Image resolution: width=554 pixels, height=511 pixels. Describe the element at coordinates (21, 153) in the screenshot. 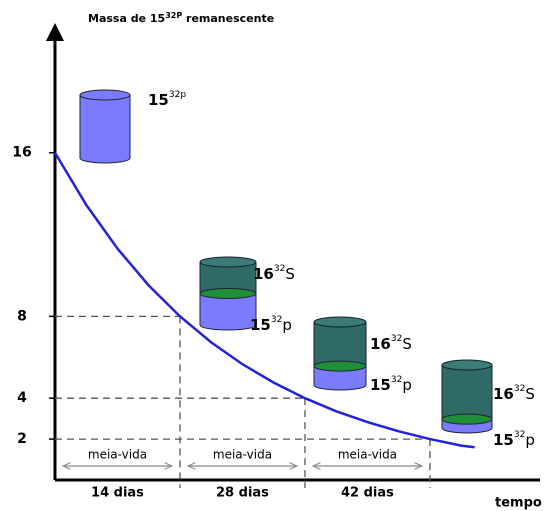

I see `y-tick-label: 16` at that location.